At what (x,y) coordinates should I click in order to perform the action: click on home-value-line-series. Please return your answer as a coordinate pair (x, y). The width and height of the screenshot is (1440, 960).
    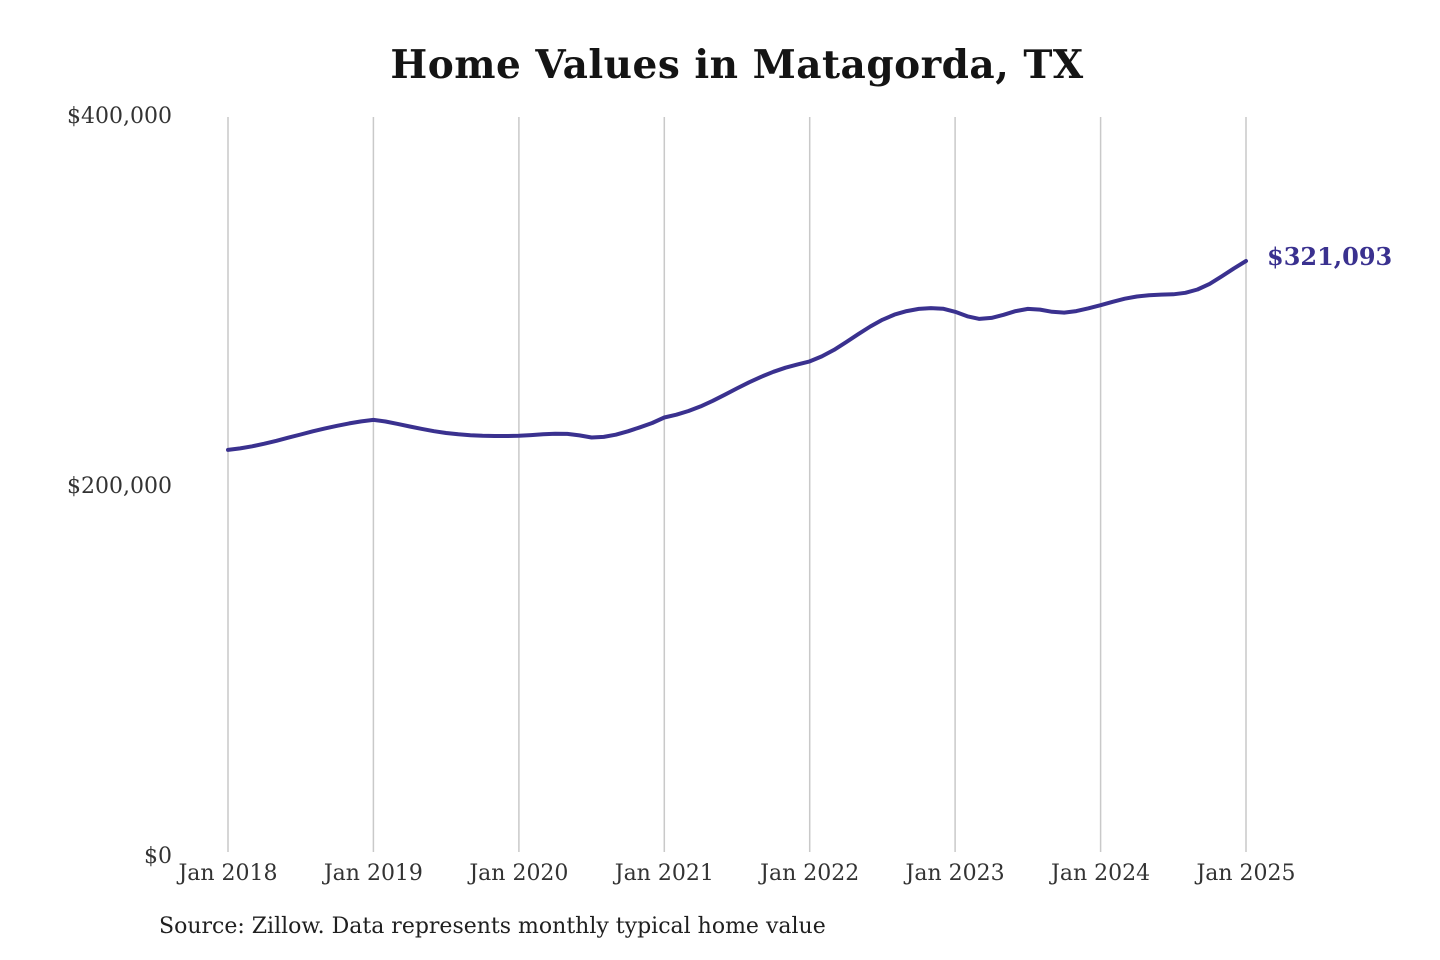
    Looking at the image, I should click on (737, 355).